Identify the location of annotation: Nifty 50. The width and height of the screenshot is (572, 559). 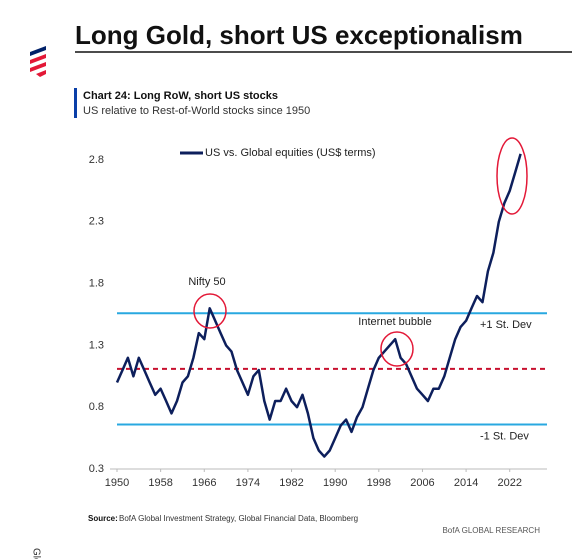
(206, 282).